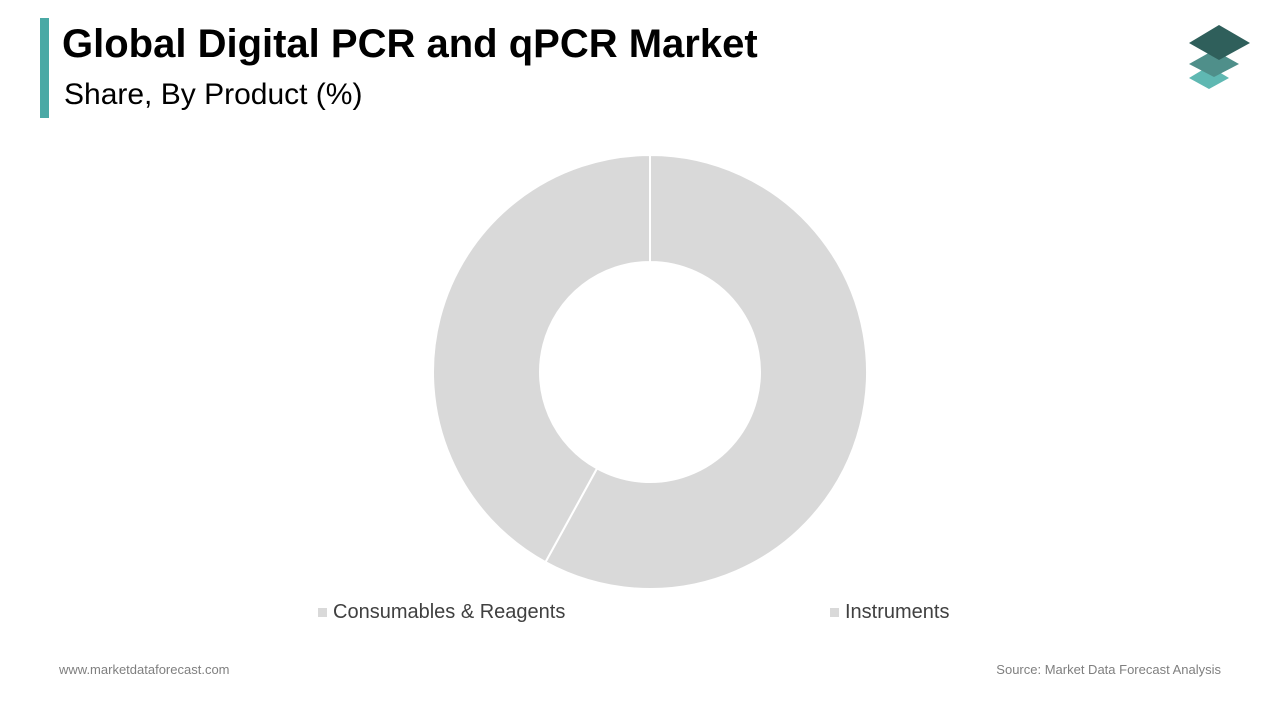  What do you see at coordinates (1214, 63) in the screenshot?
I see `logo-layer-middle` at bounding box center [1214, 63].